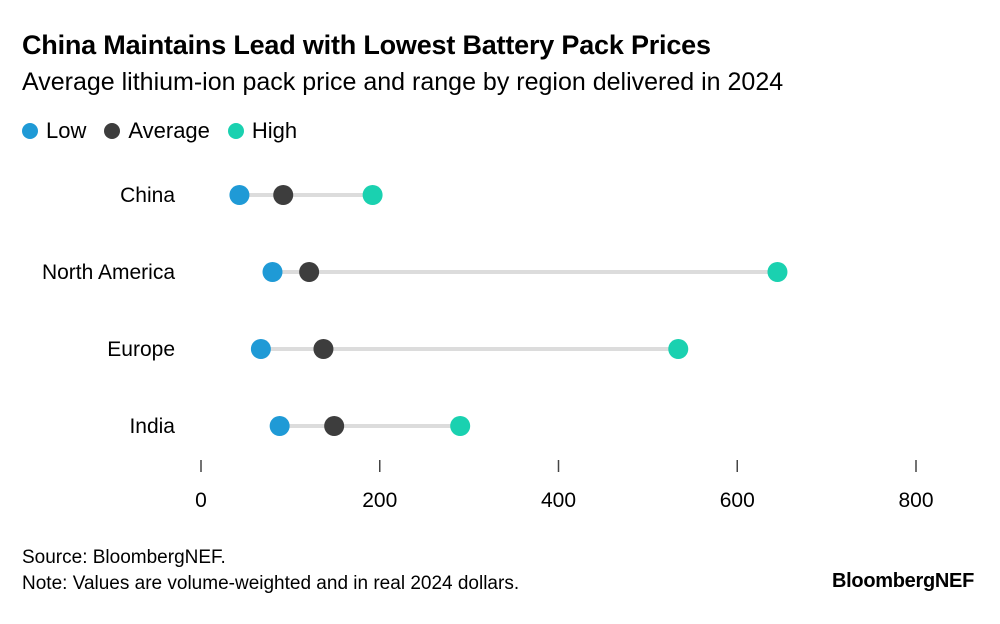 This screenshot has width=1000, height=624. I want to click on legend-dot-low, so click(30, 131).